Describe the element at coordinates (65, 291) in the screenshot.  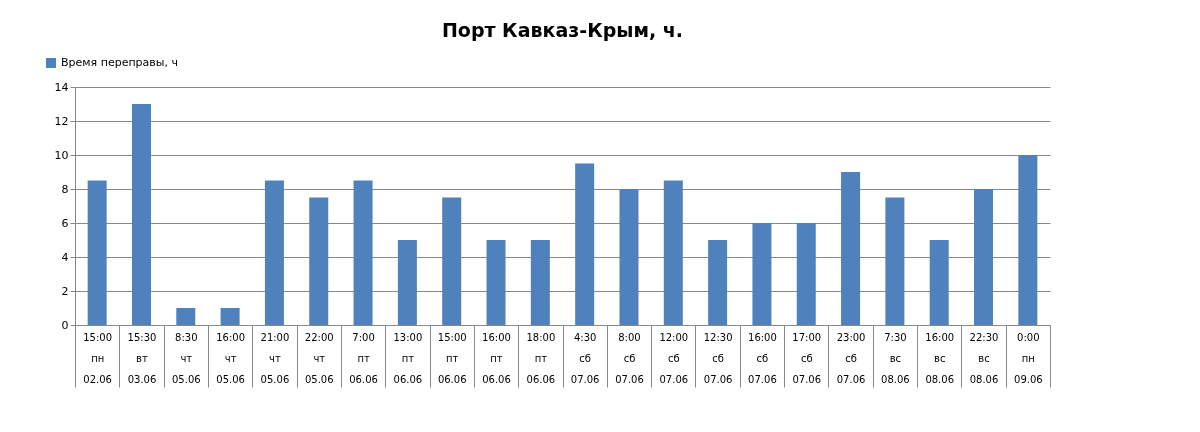
I see `y-tick-label: 2` at that location.